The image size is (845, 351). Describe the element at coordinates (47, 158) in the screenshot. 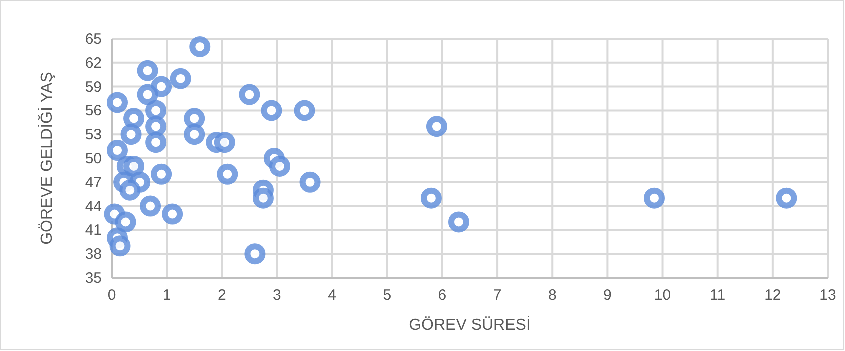

I see `y-axis-title: GÖREVE GELDİĞİ YAŞ` at that location.